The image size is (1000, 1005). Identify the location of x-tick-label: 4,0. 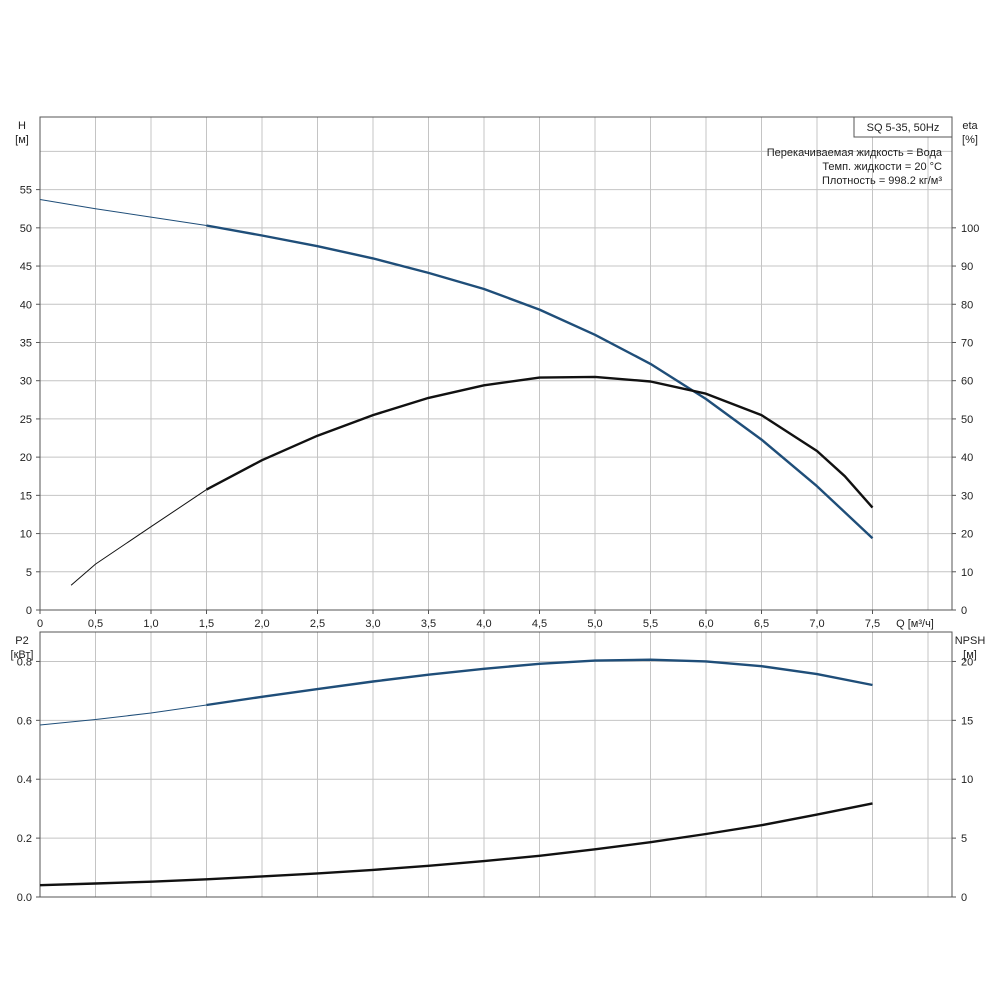
(483, 624).